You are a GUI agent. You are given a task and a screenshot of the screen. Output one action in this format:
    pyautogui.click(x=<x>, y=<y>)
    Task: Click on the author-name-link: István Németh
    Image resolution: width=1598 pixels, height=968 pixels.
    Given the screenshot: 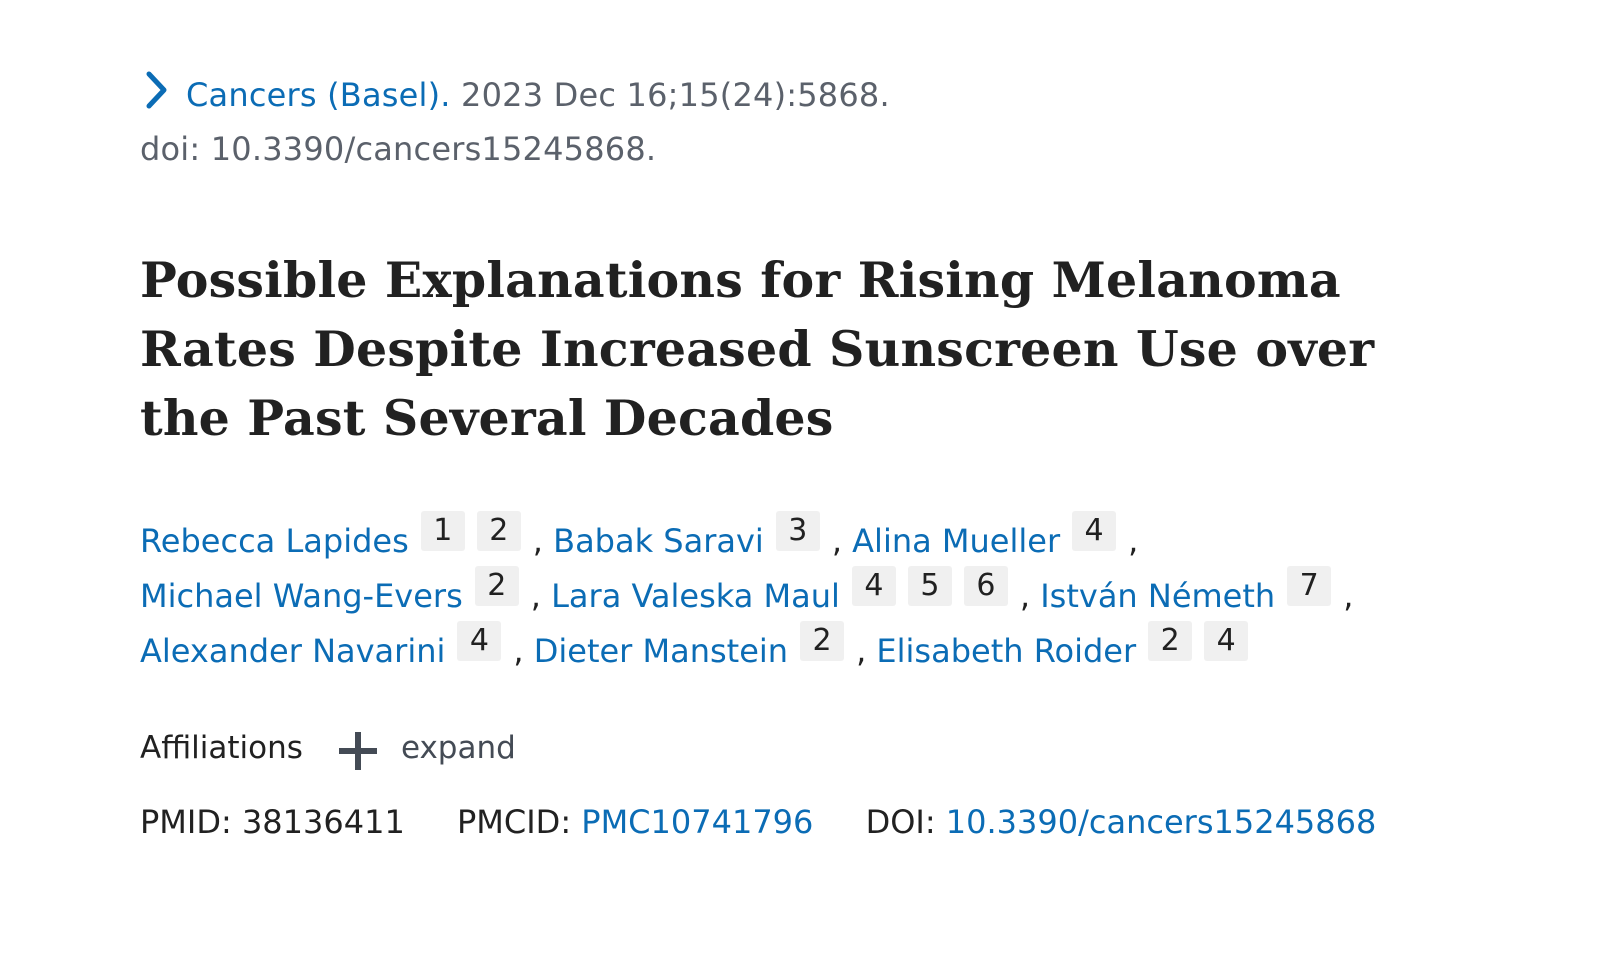 What is the action you would take?
    pyautogui.click(x=1158, y=596)
    